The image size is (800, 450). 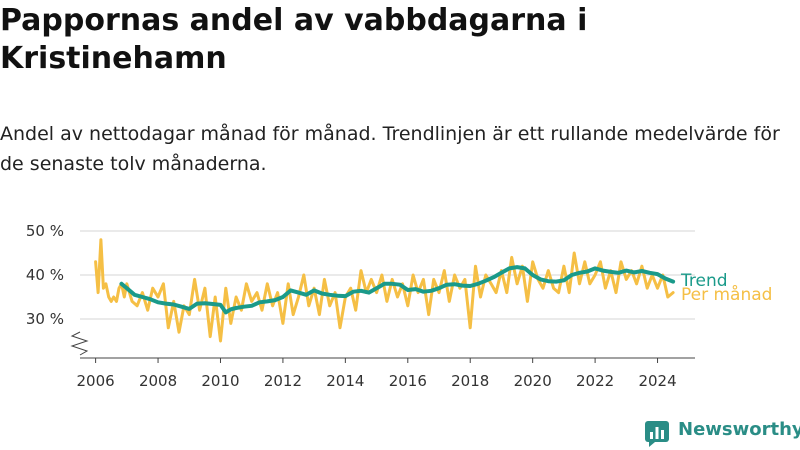 I want to click on series-line-trend, so click(x=397, y=290).